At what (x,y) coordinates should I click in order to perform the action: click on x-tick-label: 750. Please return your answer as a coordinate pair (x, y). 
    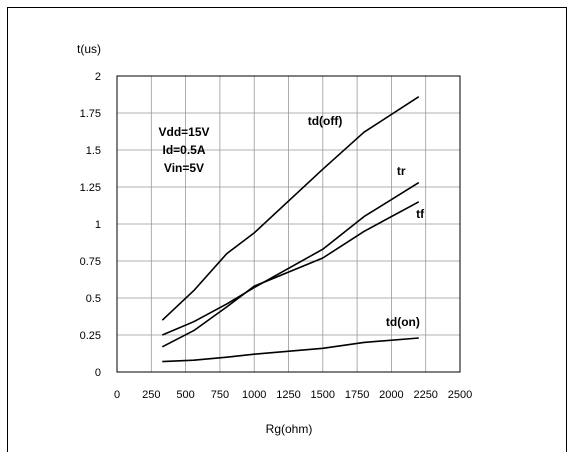
    Looking at the image, I should click on (220, 395).